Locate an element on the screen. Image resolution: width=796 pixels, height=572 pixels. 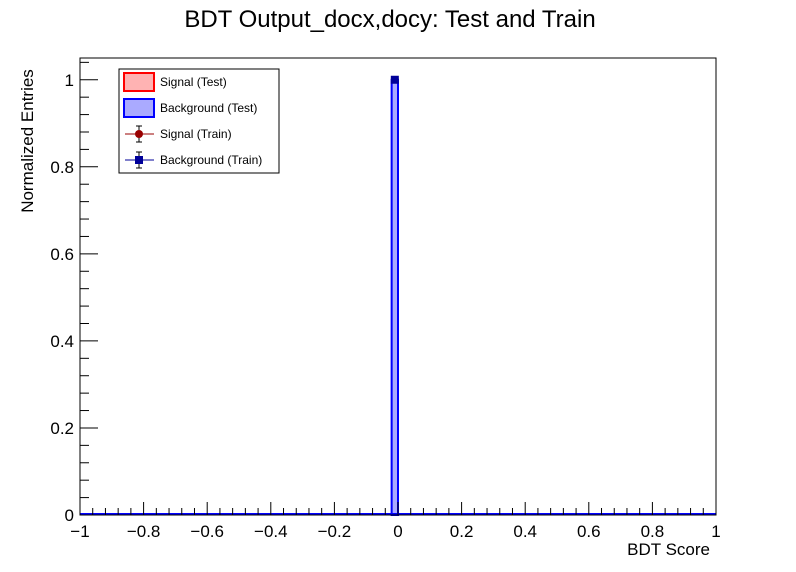
x-tick-label: 0.8 is located at coordinates (653, 531).